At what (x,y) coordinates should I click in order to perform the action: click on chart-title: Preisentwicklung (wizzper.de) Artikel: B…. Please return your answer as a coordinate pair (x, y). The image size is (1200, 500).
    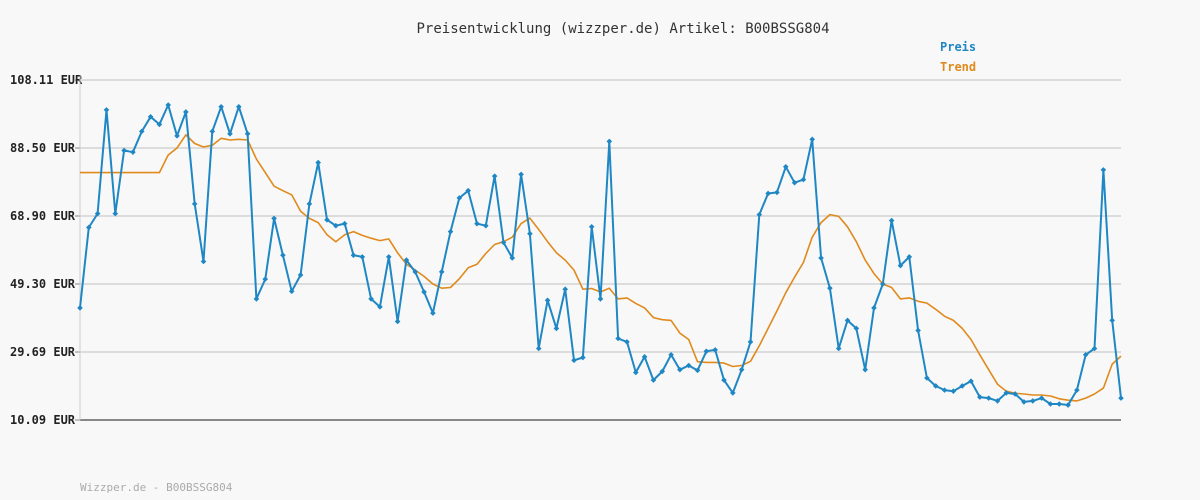
    Looking at the image, I should click on (622, 29).